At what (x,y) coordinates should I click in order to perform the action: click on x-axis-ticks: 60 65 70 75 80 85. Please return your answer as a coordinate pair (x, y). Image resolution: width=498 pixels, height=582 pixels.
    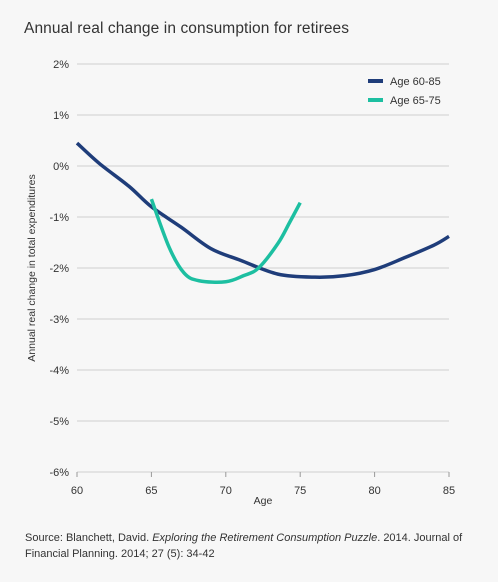
    Looking at the image, I should click on (263, 484).